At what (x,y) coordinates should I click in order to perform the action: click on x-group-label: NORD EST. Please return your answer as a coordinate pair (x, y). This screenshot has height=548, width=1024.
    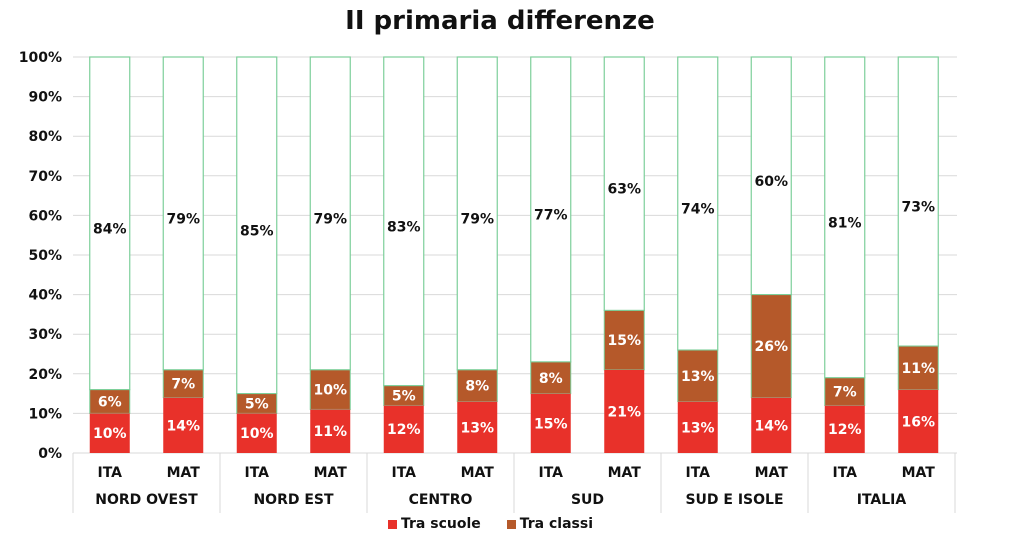
    Looking at the image, I should click on (293, 500).